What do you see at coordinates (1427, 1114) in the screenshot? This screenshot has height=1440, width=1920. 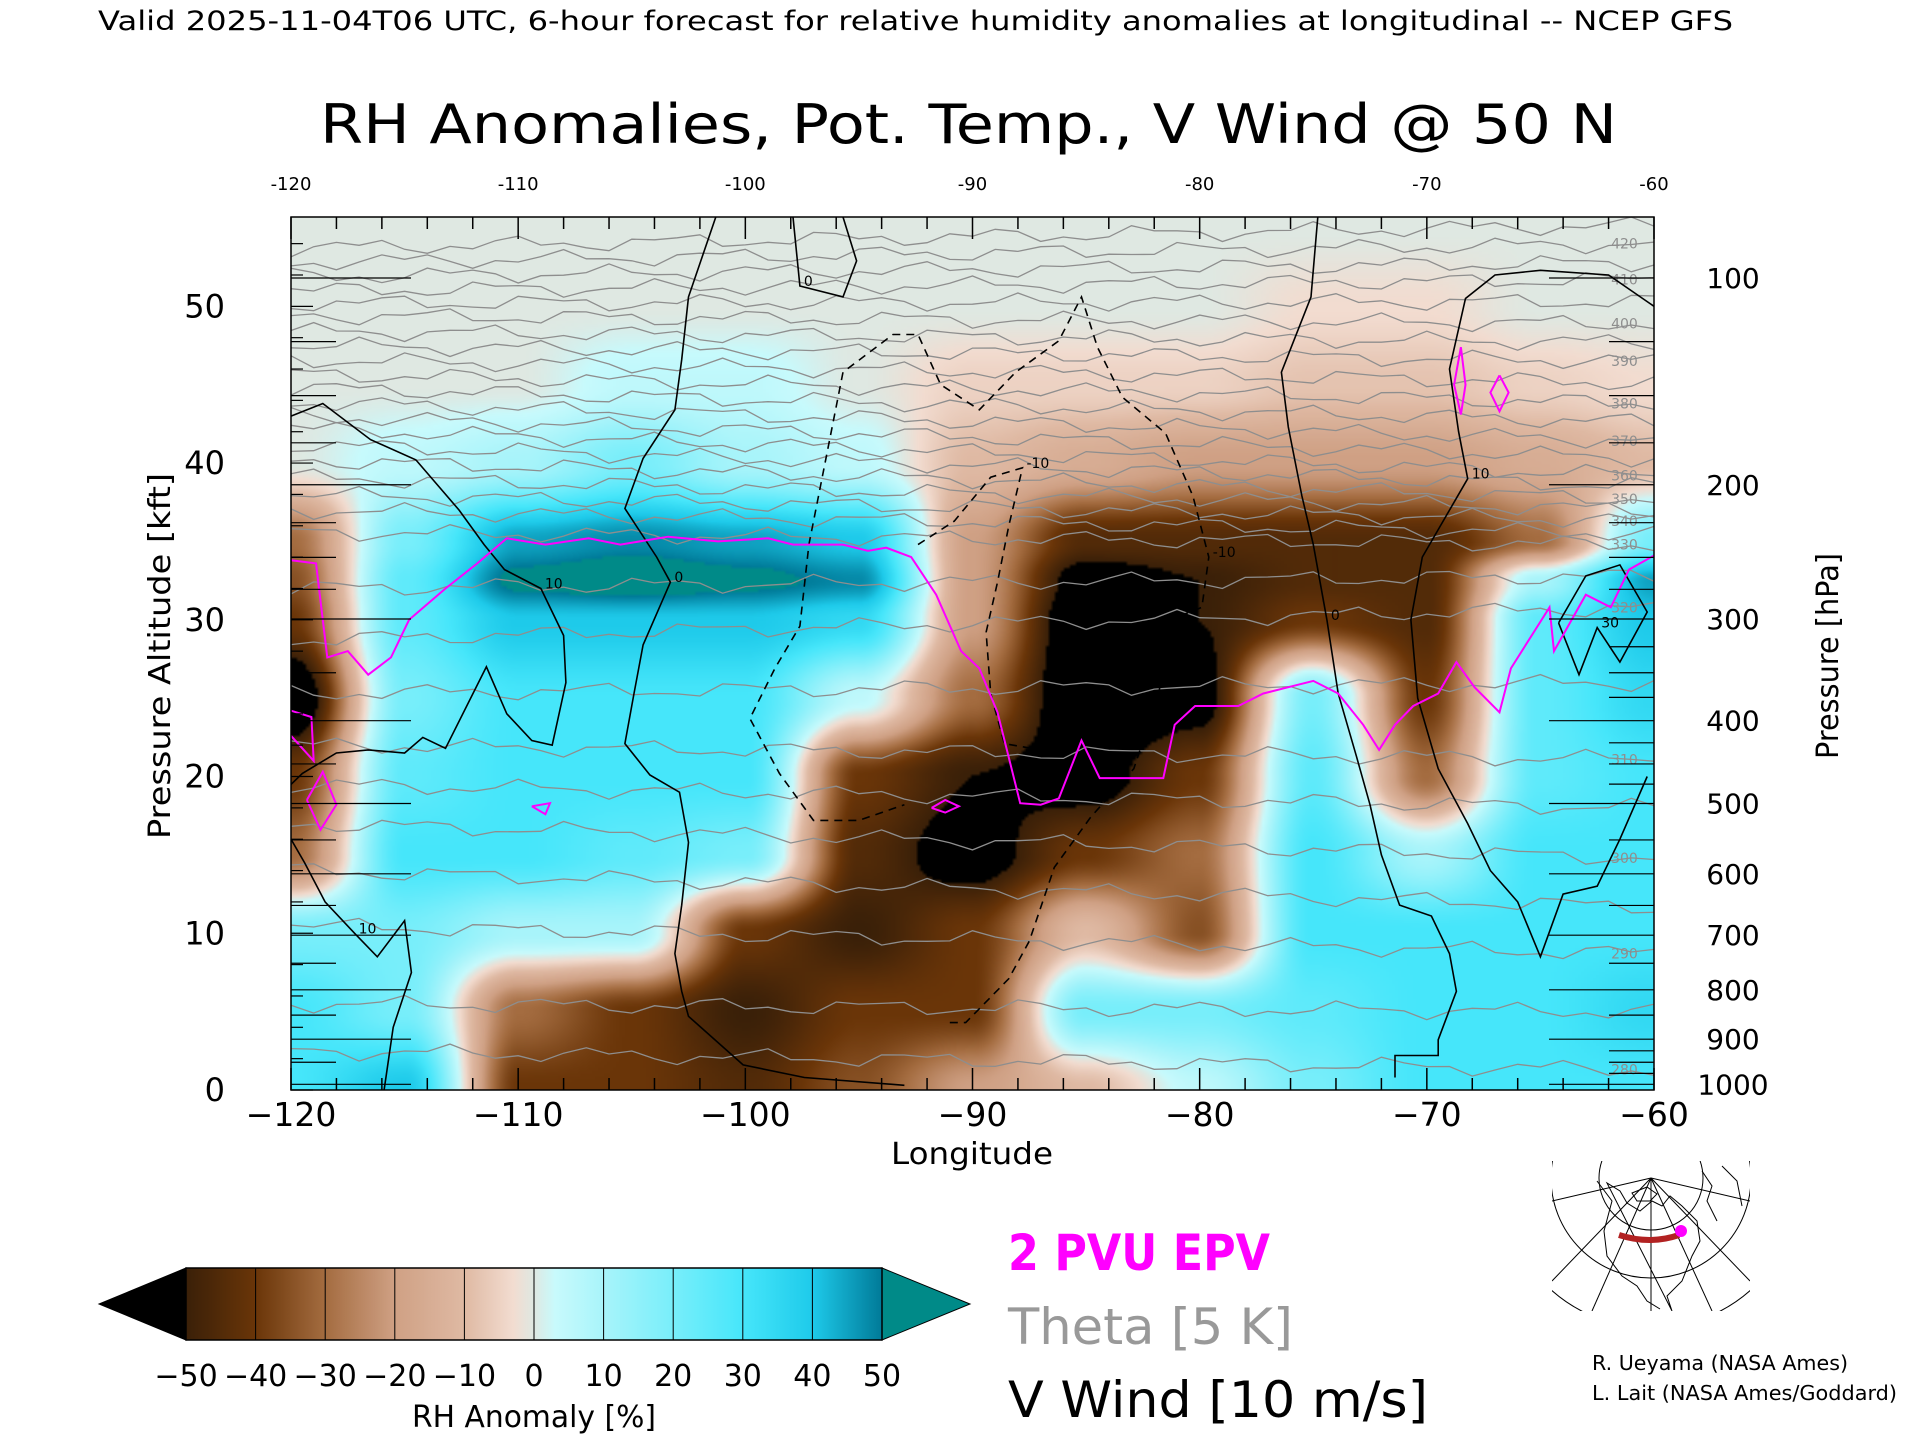 I see `bottom-tick-label: −70` at bounding box center [1427, 1114].